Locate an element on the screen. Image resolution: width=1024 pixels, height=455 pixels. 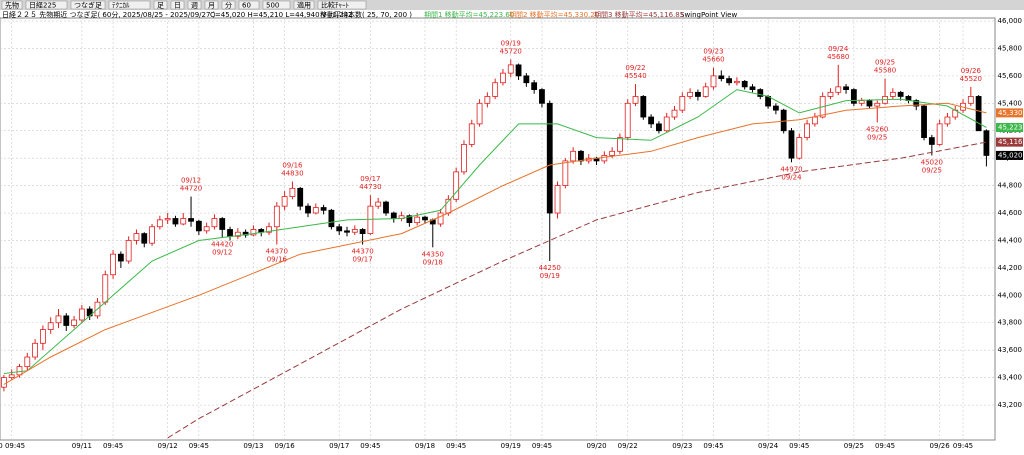
swing-date: 09/22 is located at coordinates (635, 68).